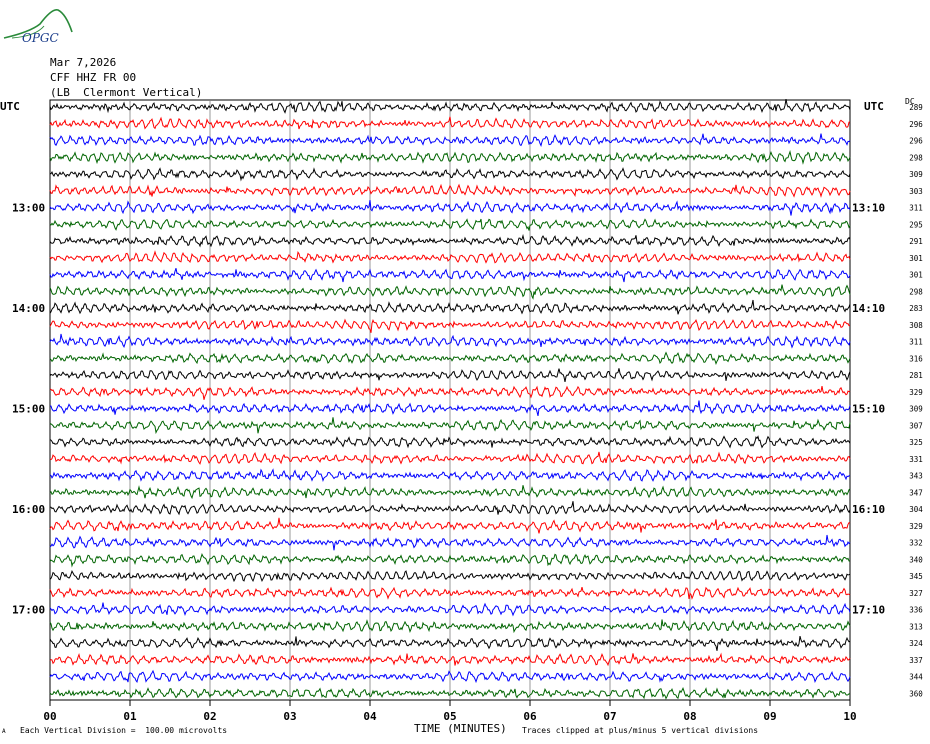 This screenshot has width=930, height=744. Describe the element at coordinates (910, 101) in the screenshot. I see `dc-label: DC` at that location.